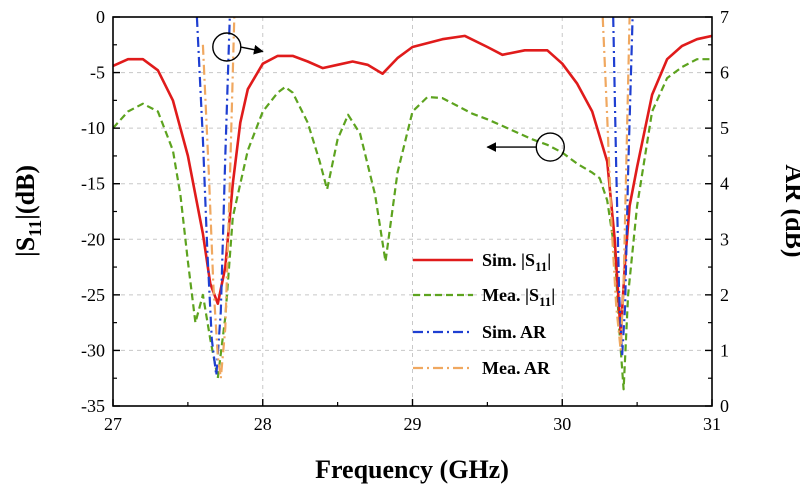 This screenshot has height=492, width=800. I want to click on y-right-tick-label: 0, so click(724, 406).